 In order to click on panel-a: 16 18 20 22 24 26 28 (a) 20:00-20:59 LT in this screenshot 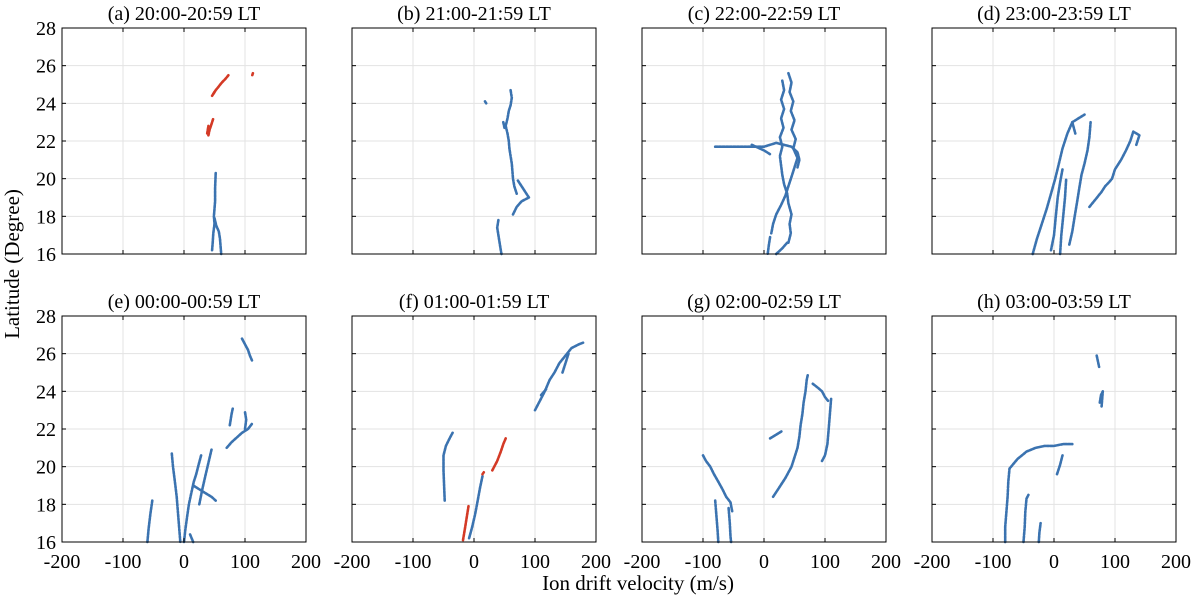, I will do `click(171, 134)`.